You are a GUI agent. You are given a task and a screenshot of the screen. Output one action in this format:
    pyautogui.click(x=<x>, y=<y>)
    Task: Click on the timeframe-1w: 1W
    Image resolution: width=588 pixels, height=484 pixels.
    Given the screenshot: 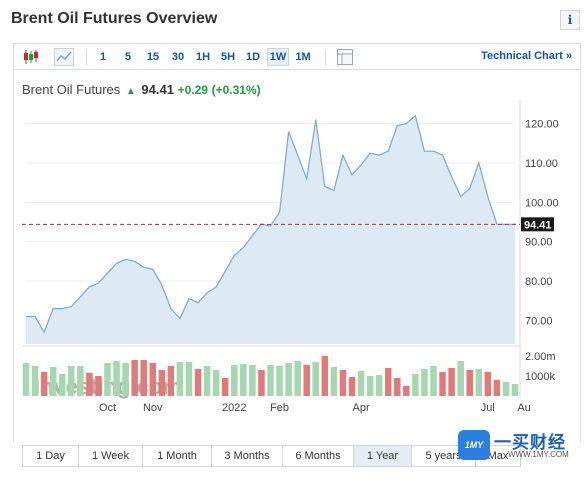 What is the action you would take?
    pyautogui.click(x=278, y=57)
    